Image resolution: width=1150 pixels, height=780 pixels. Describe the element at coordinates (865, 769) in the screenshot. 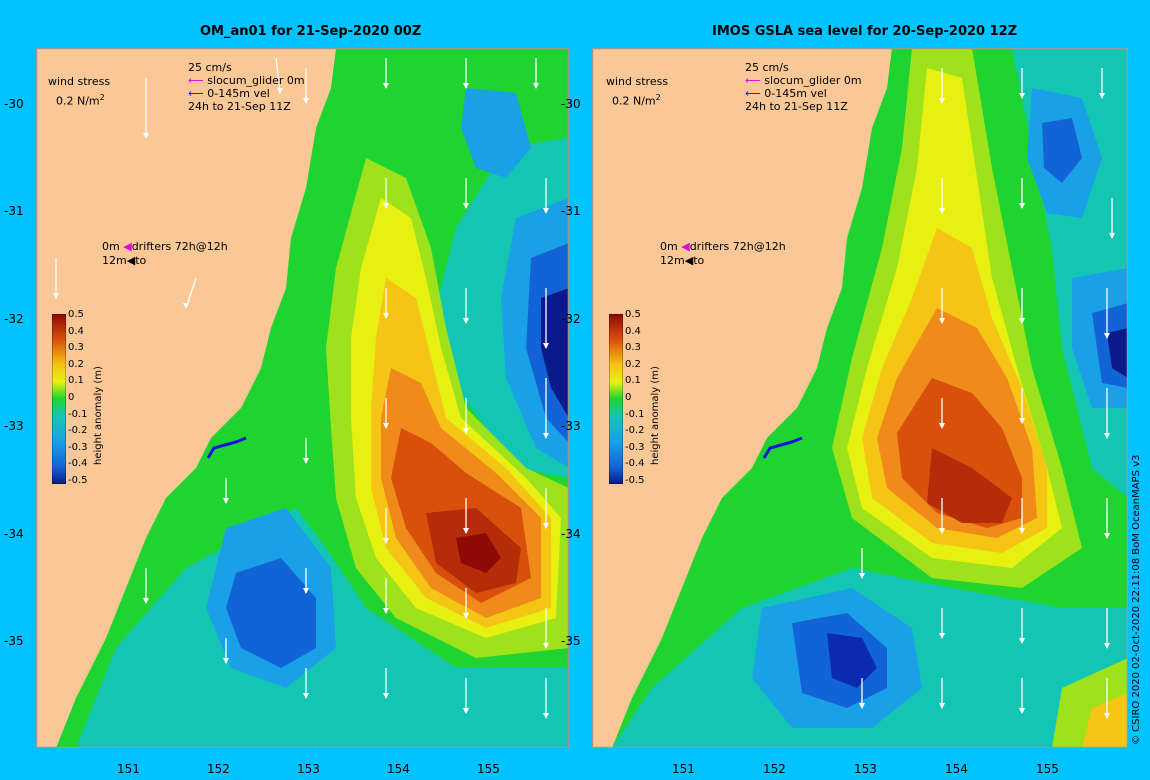

I see `lon-tick: 153` at that location.